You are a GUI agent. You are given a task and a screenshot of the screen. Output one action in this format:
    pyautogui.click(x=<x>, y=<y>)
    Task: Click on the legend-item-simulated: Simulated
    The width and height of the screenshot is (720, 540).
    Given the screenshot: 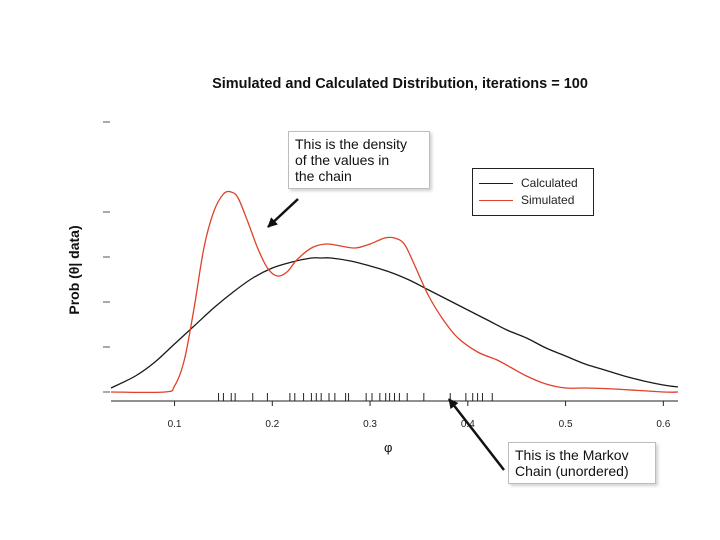 What is the action you would take?
    pyautogui.click(x=526, y=200)
    